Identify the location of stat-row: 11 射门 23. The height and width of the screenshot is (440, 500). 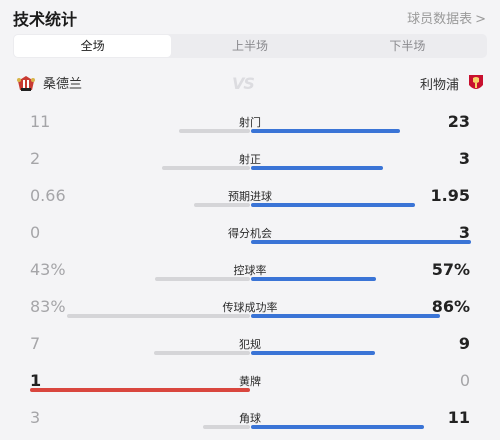
(250, 127).